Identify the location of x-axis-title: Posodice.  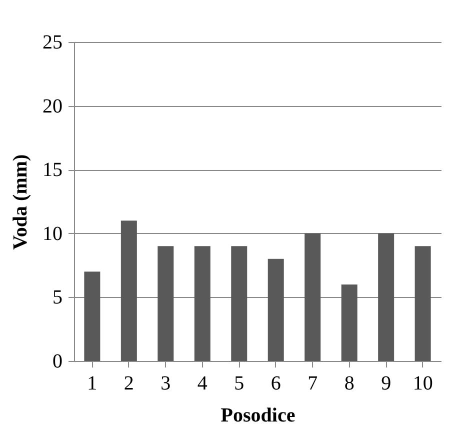
(258, 415).